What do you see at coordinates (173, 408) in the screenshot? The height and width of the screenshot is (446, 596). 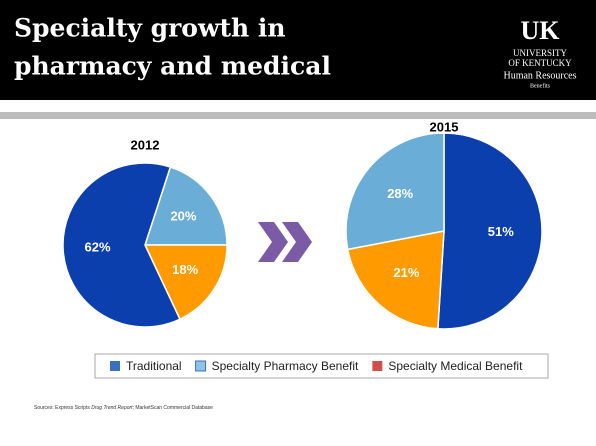 I see `source-text: ; MarketScan Commercial Database` at bounding box center [173, 408].